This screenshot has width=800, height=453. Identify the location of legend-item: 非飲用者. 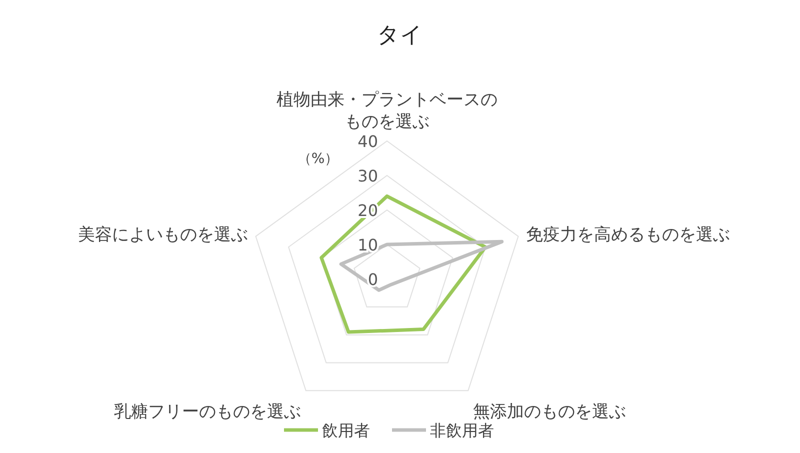
(443, 430).